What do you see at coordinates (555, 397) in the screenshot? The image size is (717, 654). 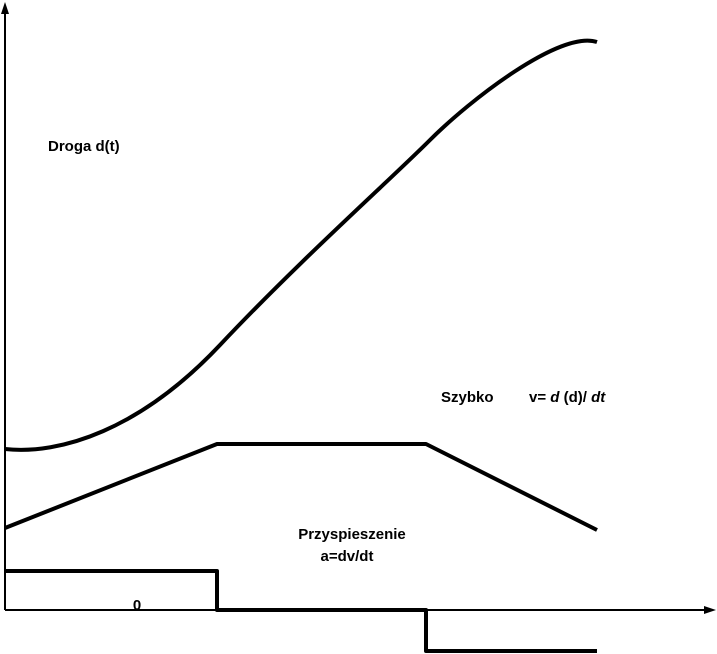 I see `speed-formula-d: d` at bounding box center [555, 397].